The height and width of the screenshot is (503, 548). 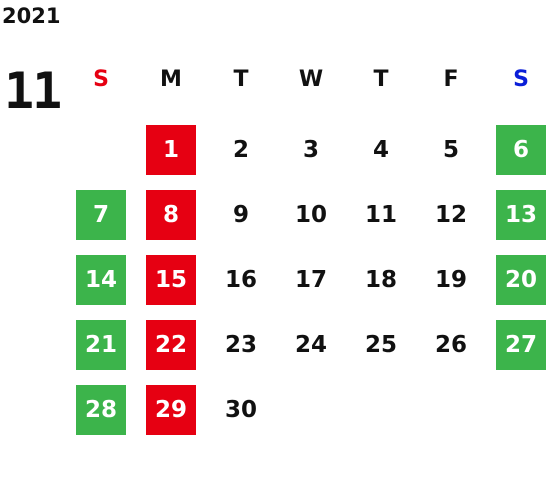 I want to click on day-cell: 17, so click(x=310, y=280).